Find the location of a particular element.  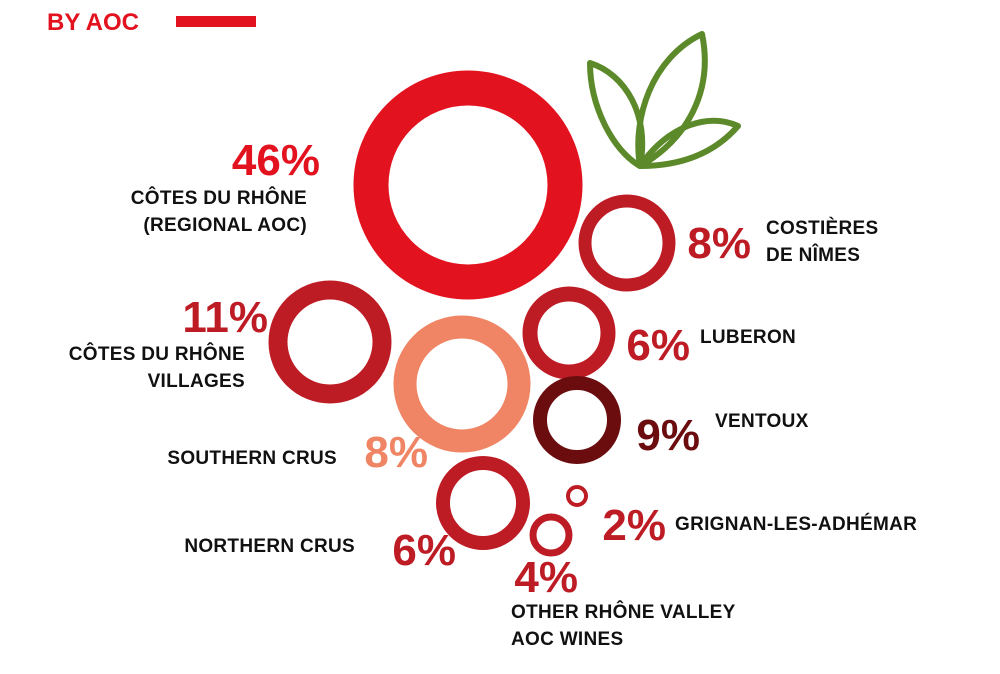

category-label-line: VILLAGES is located at coordinates (196, 381).